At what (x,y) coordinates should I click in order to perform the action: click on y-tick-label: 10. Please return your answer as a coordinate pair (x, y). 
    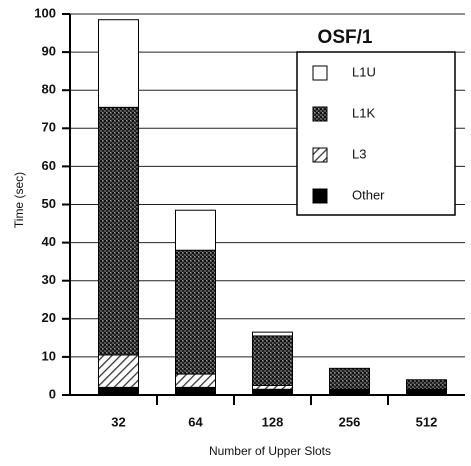
    Looking at the image, I should click on (49, 355).